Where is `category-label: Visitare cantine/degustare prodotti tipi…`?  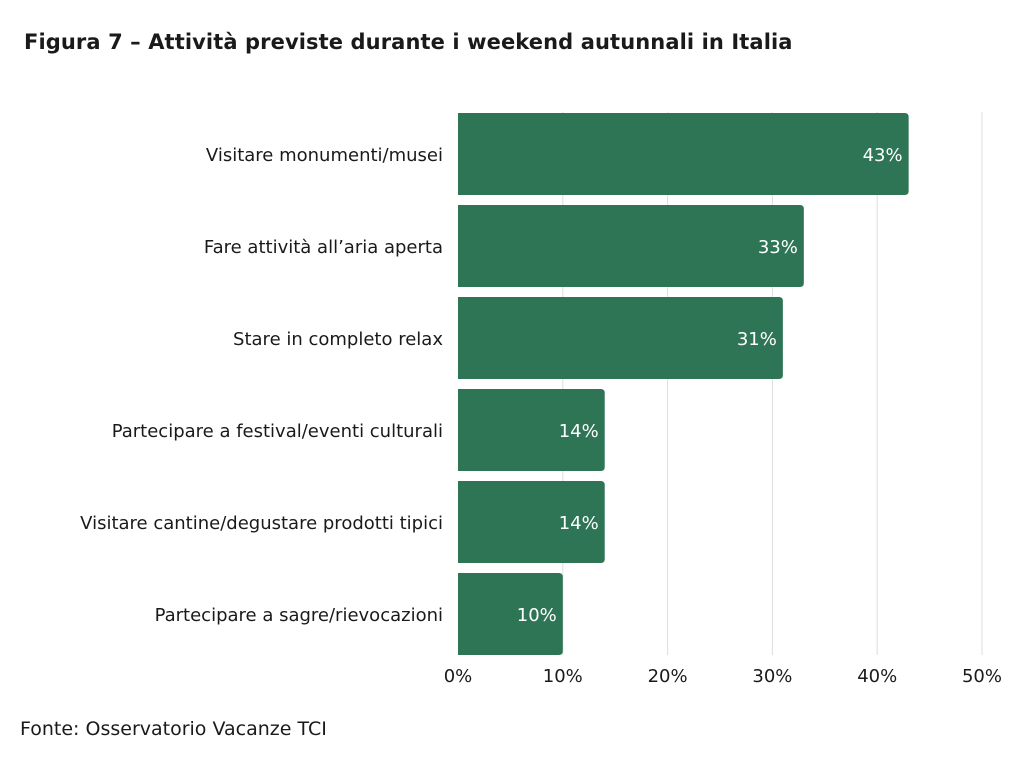 category-label: Visitare cantine/degustare prodotti tipi… is located at coordinates (261, 523).